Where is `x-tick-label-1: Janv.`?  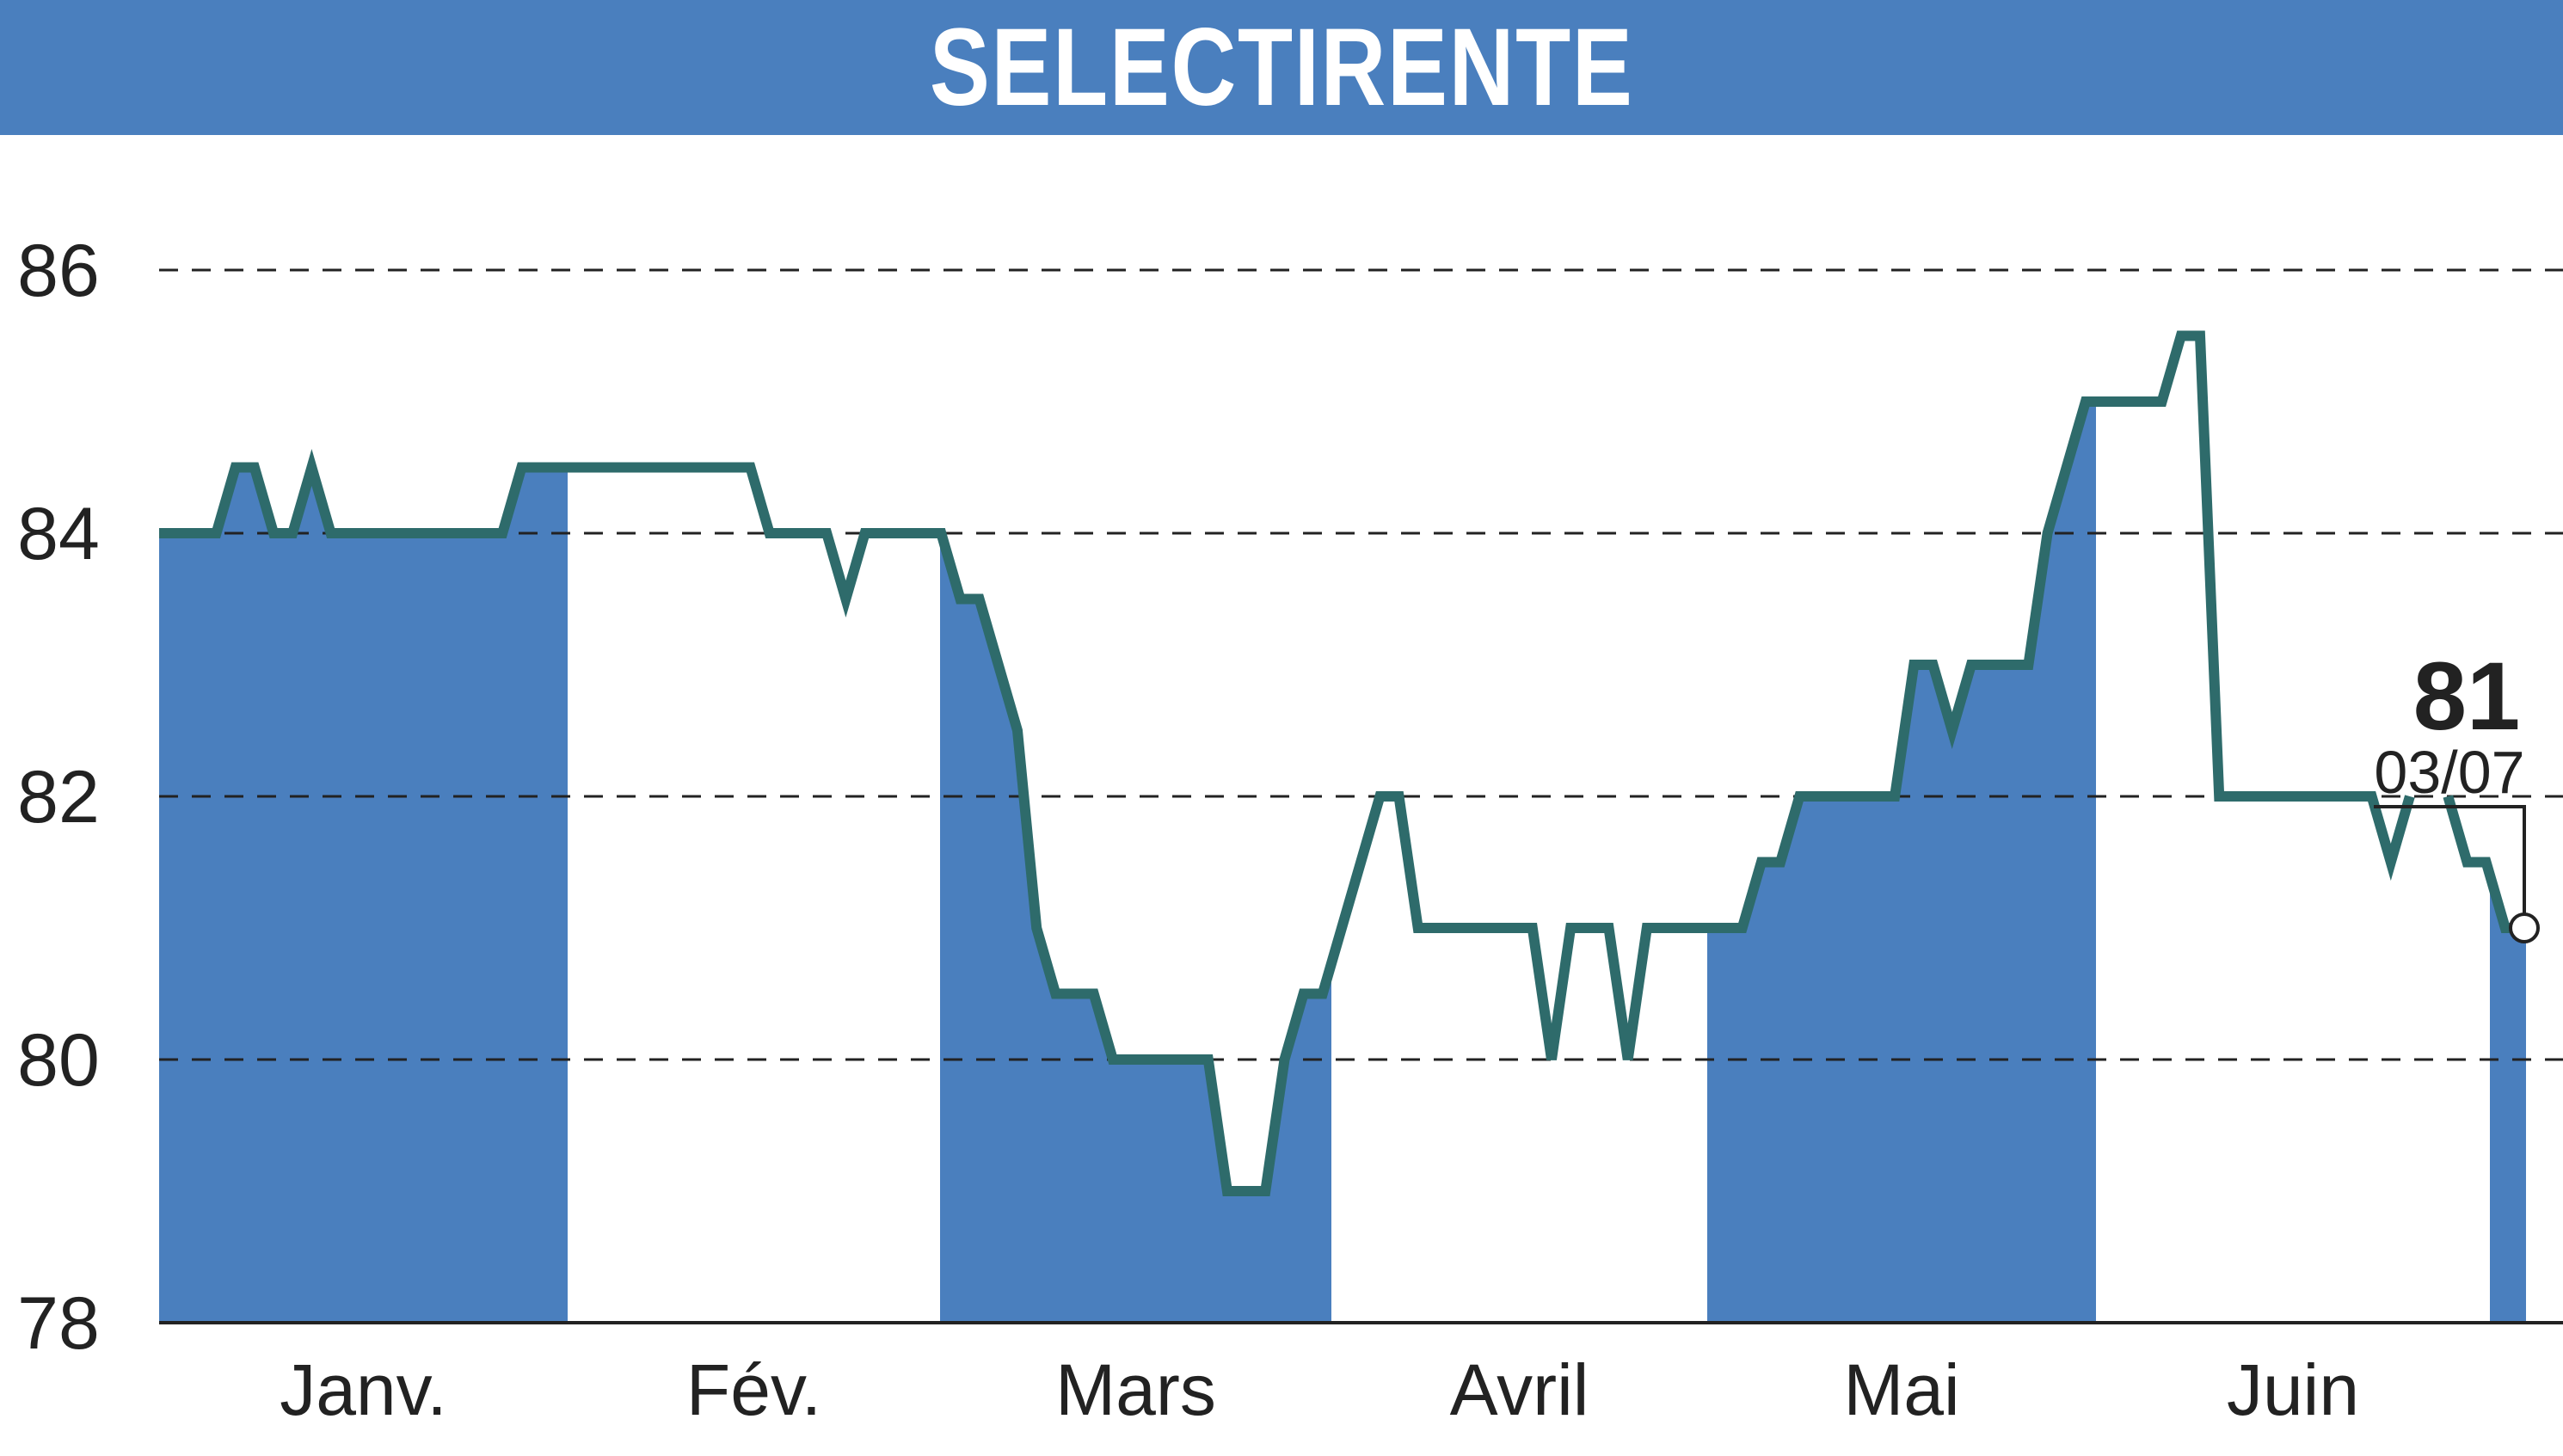
x-tick-label-1: Janv. is located at coordinates (363, 1390).